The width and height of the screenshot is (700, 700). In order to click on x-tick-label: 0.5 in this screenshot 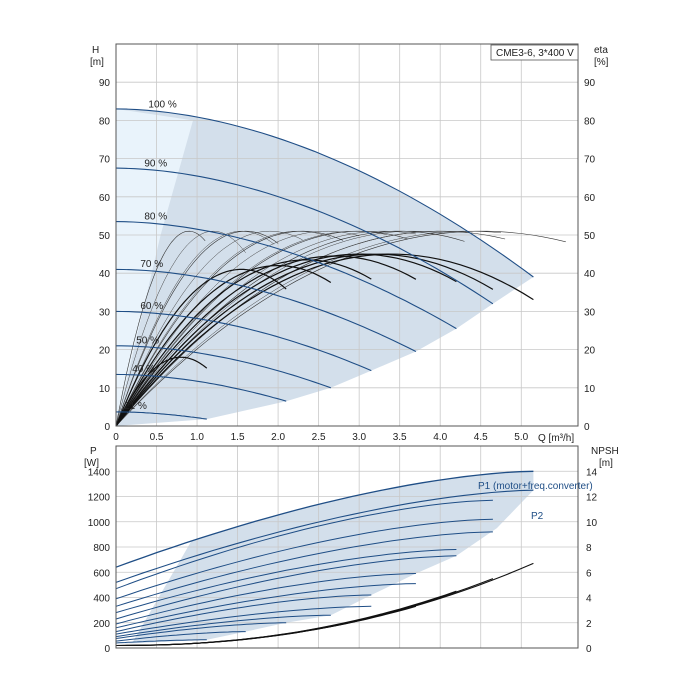, I will do `click(157, 437)`.